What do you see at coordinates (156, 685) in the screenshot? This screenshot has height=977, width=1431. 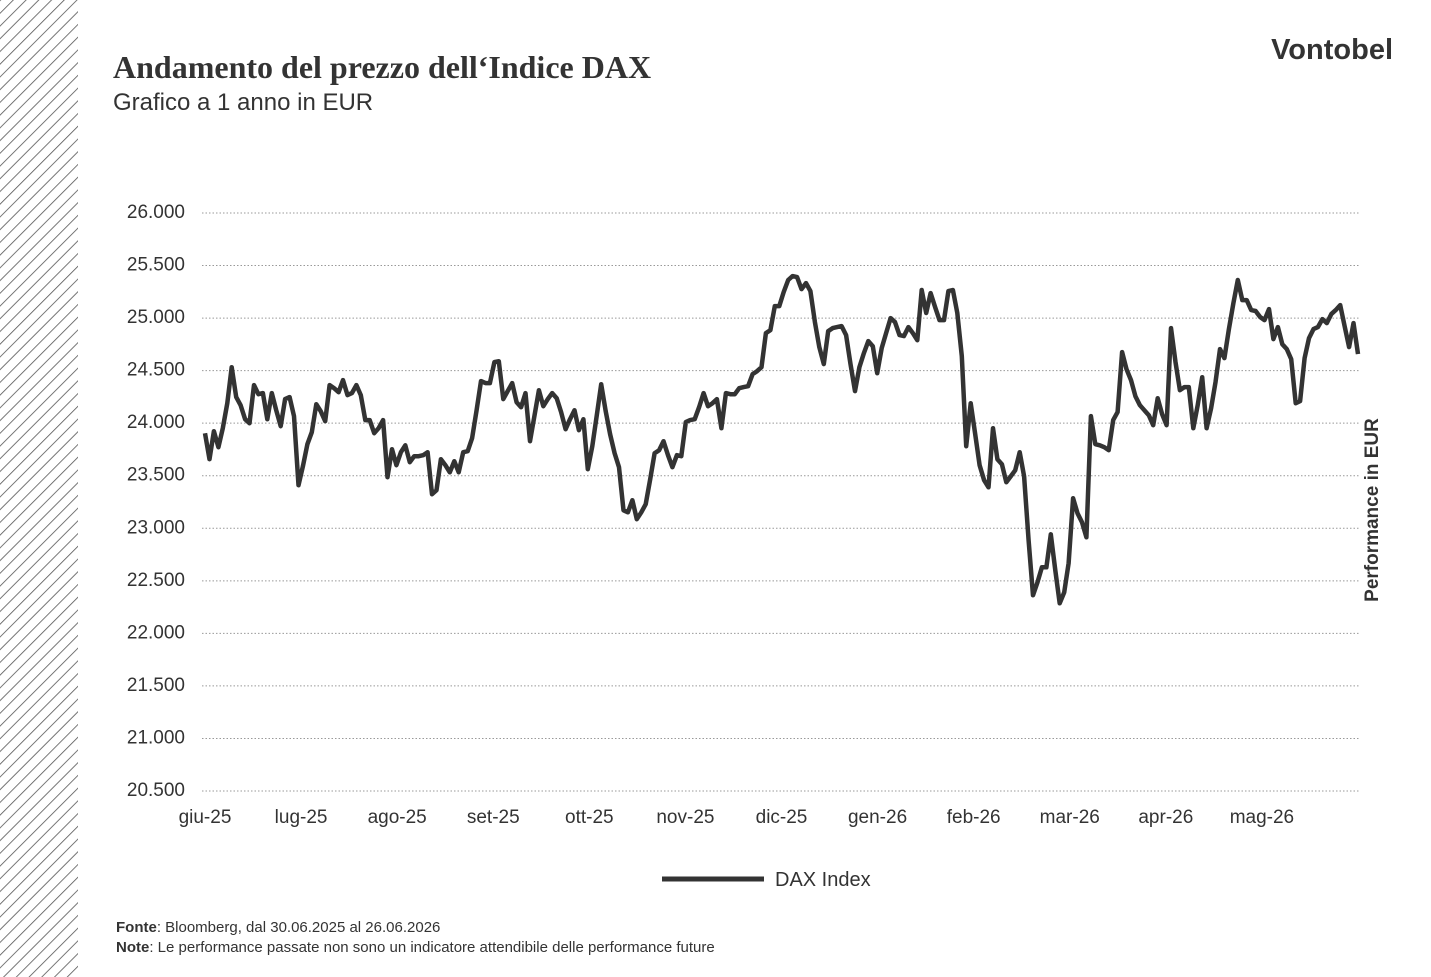 I see `y-tick-label: 21.500` at bounding box center [156, 685].